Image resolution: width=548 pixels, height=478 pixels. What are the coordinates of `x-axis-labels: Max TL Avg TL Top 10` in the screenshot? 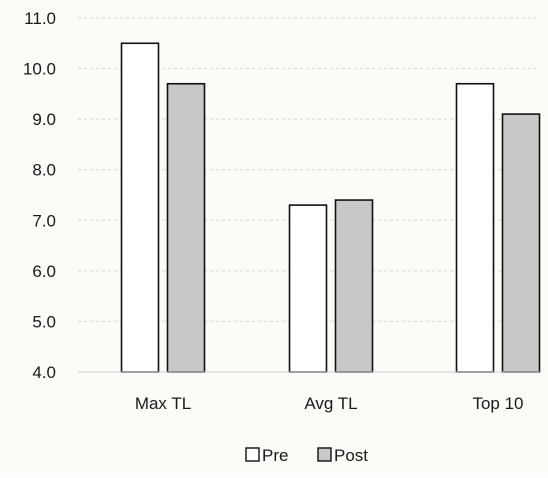 It's located at (329, 403).